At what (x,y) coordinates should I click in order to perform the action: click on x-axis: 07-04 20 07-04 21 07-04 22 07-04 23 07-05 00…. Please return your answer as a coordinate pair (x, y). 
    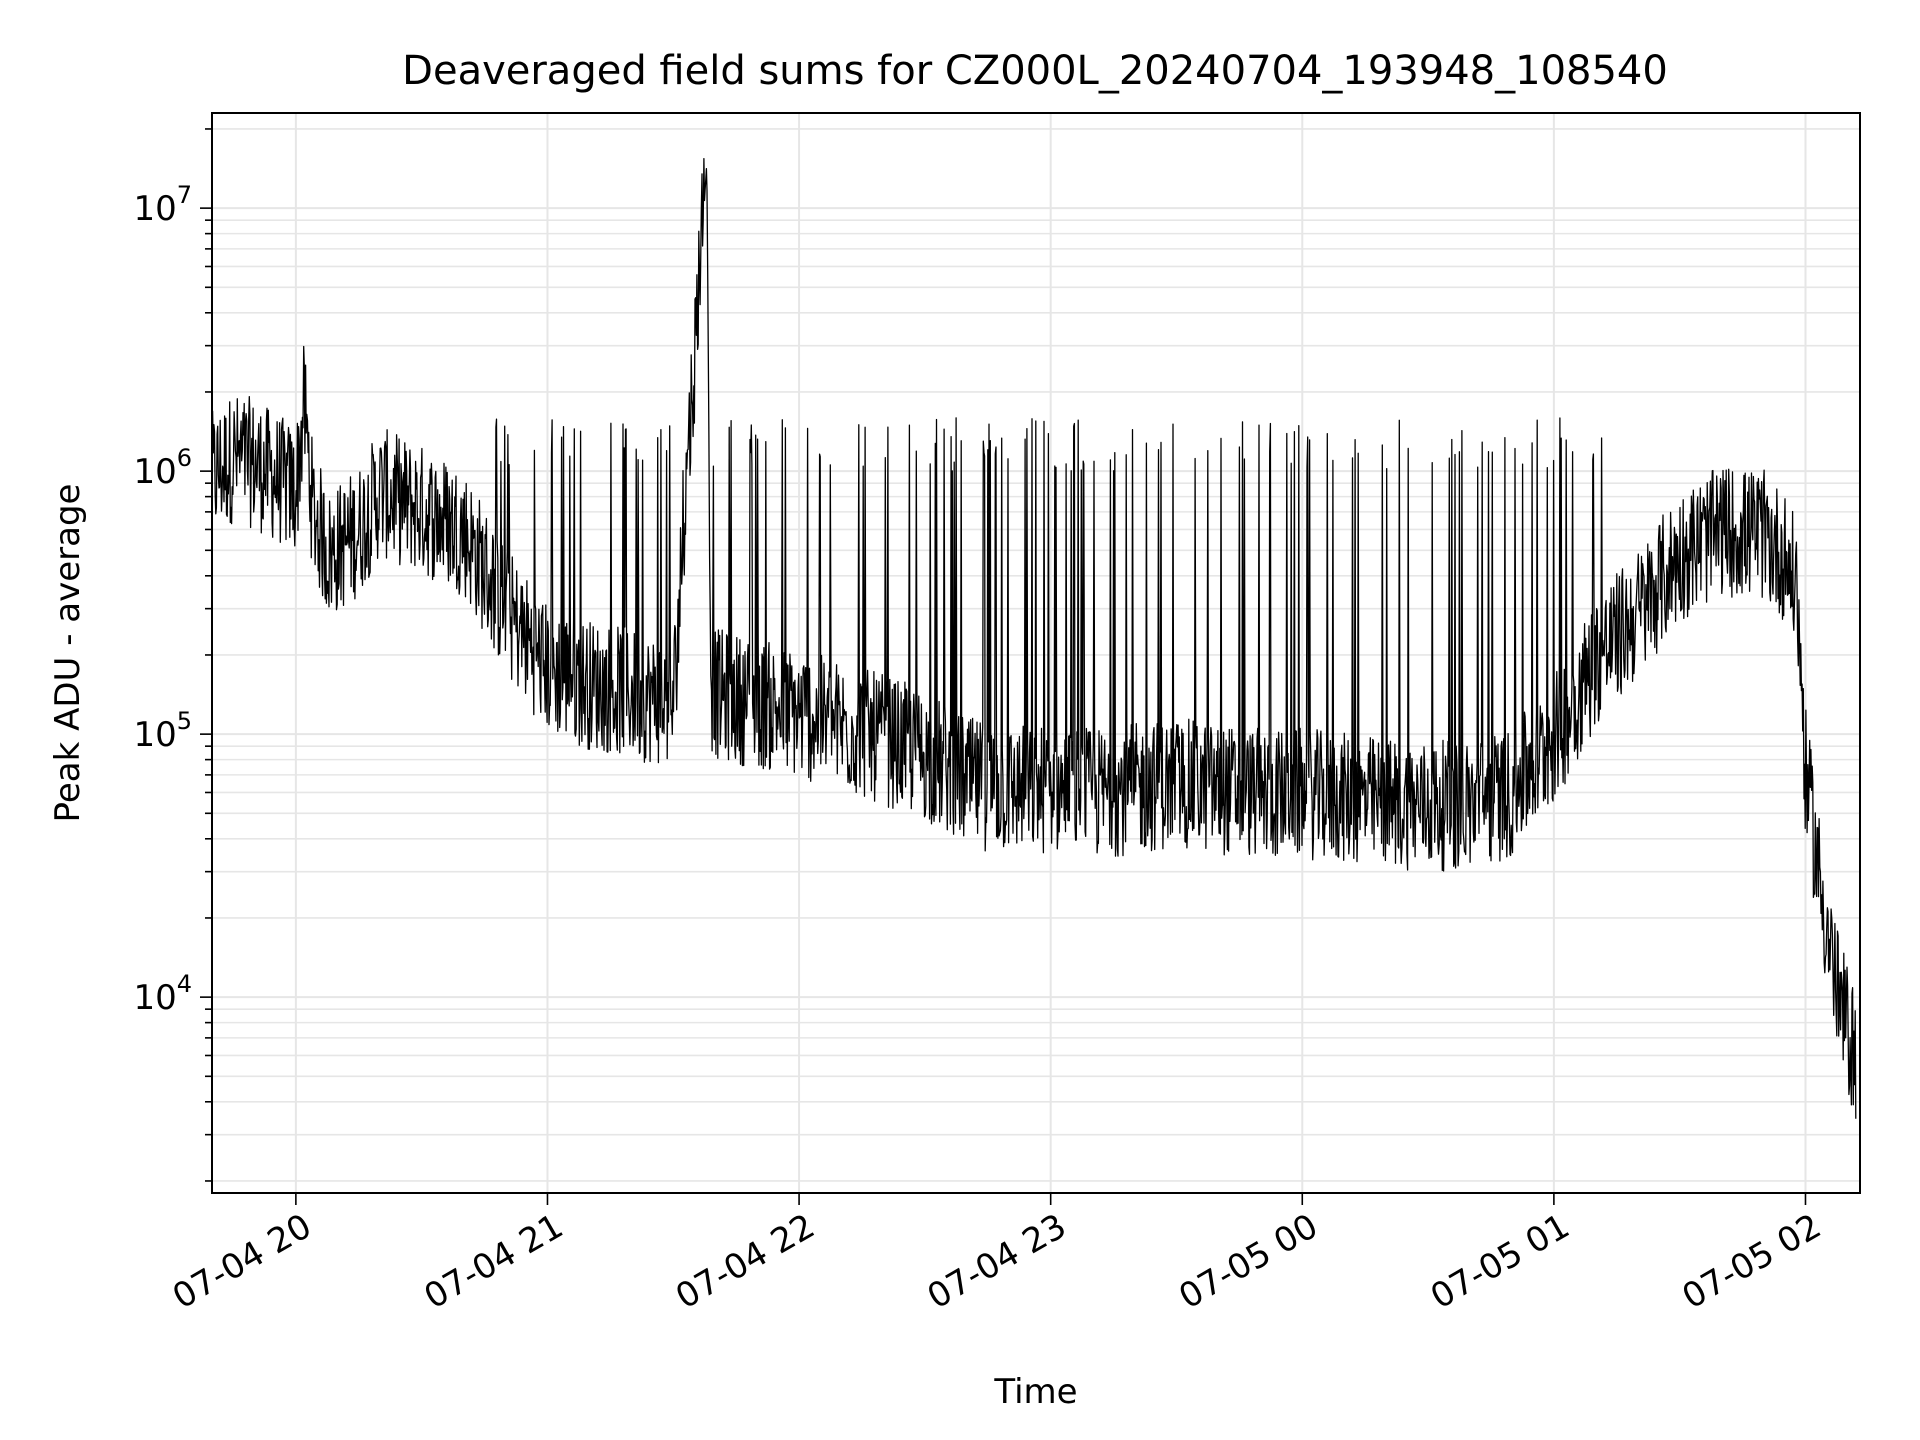
    Looking at the image, I should click on (997, 1255).